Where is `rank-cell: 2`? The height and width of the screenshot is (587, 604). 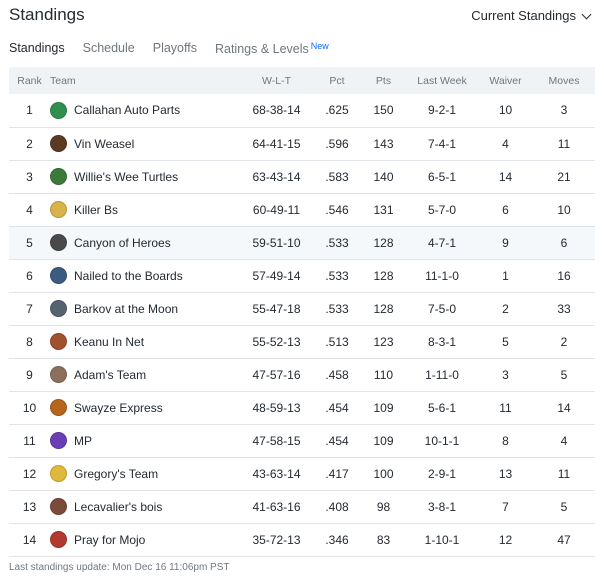
rank-cell: 2 is located at coordinates (29, 143).